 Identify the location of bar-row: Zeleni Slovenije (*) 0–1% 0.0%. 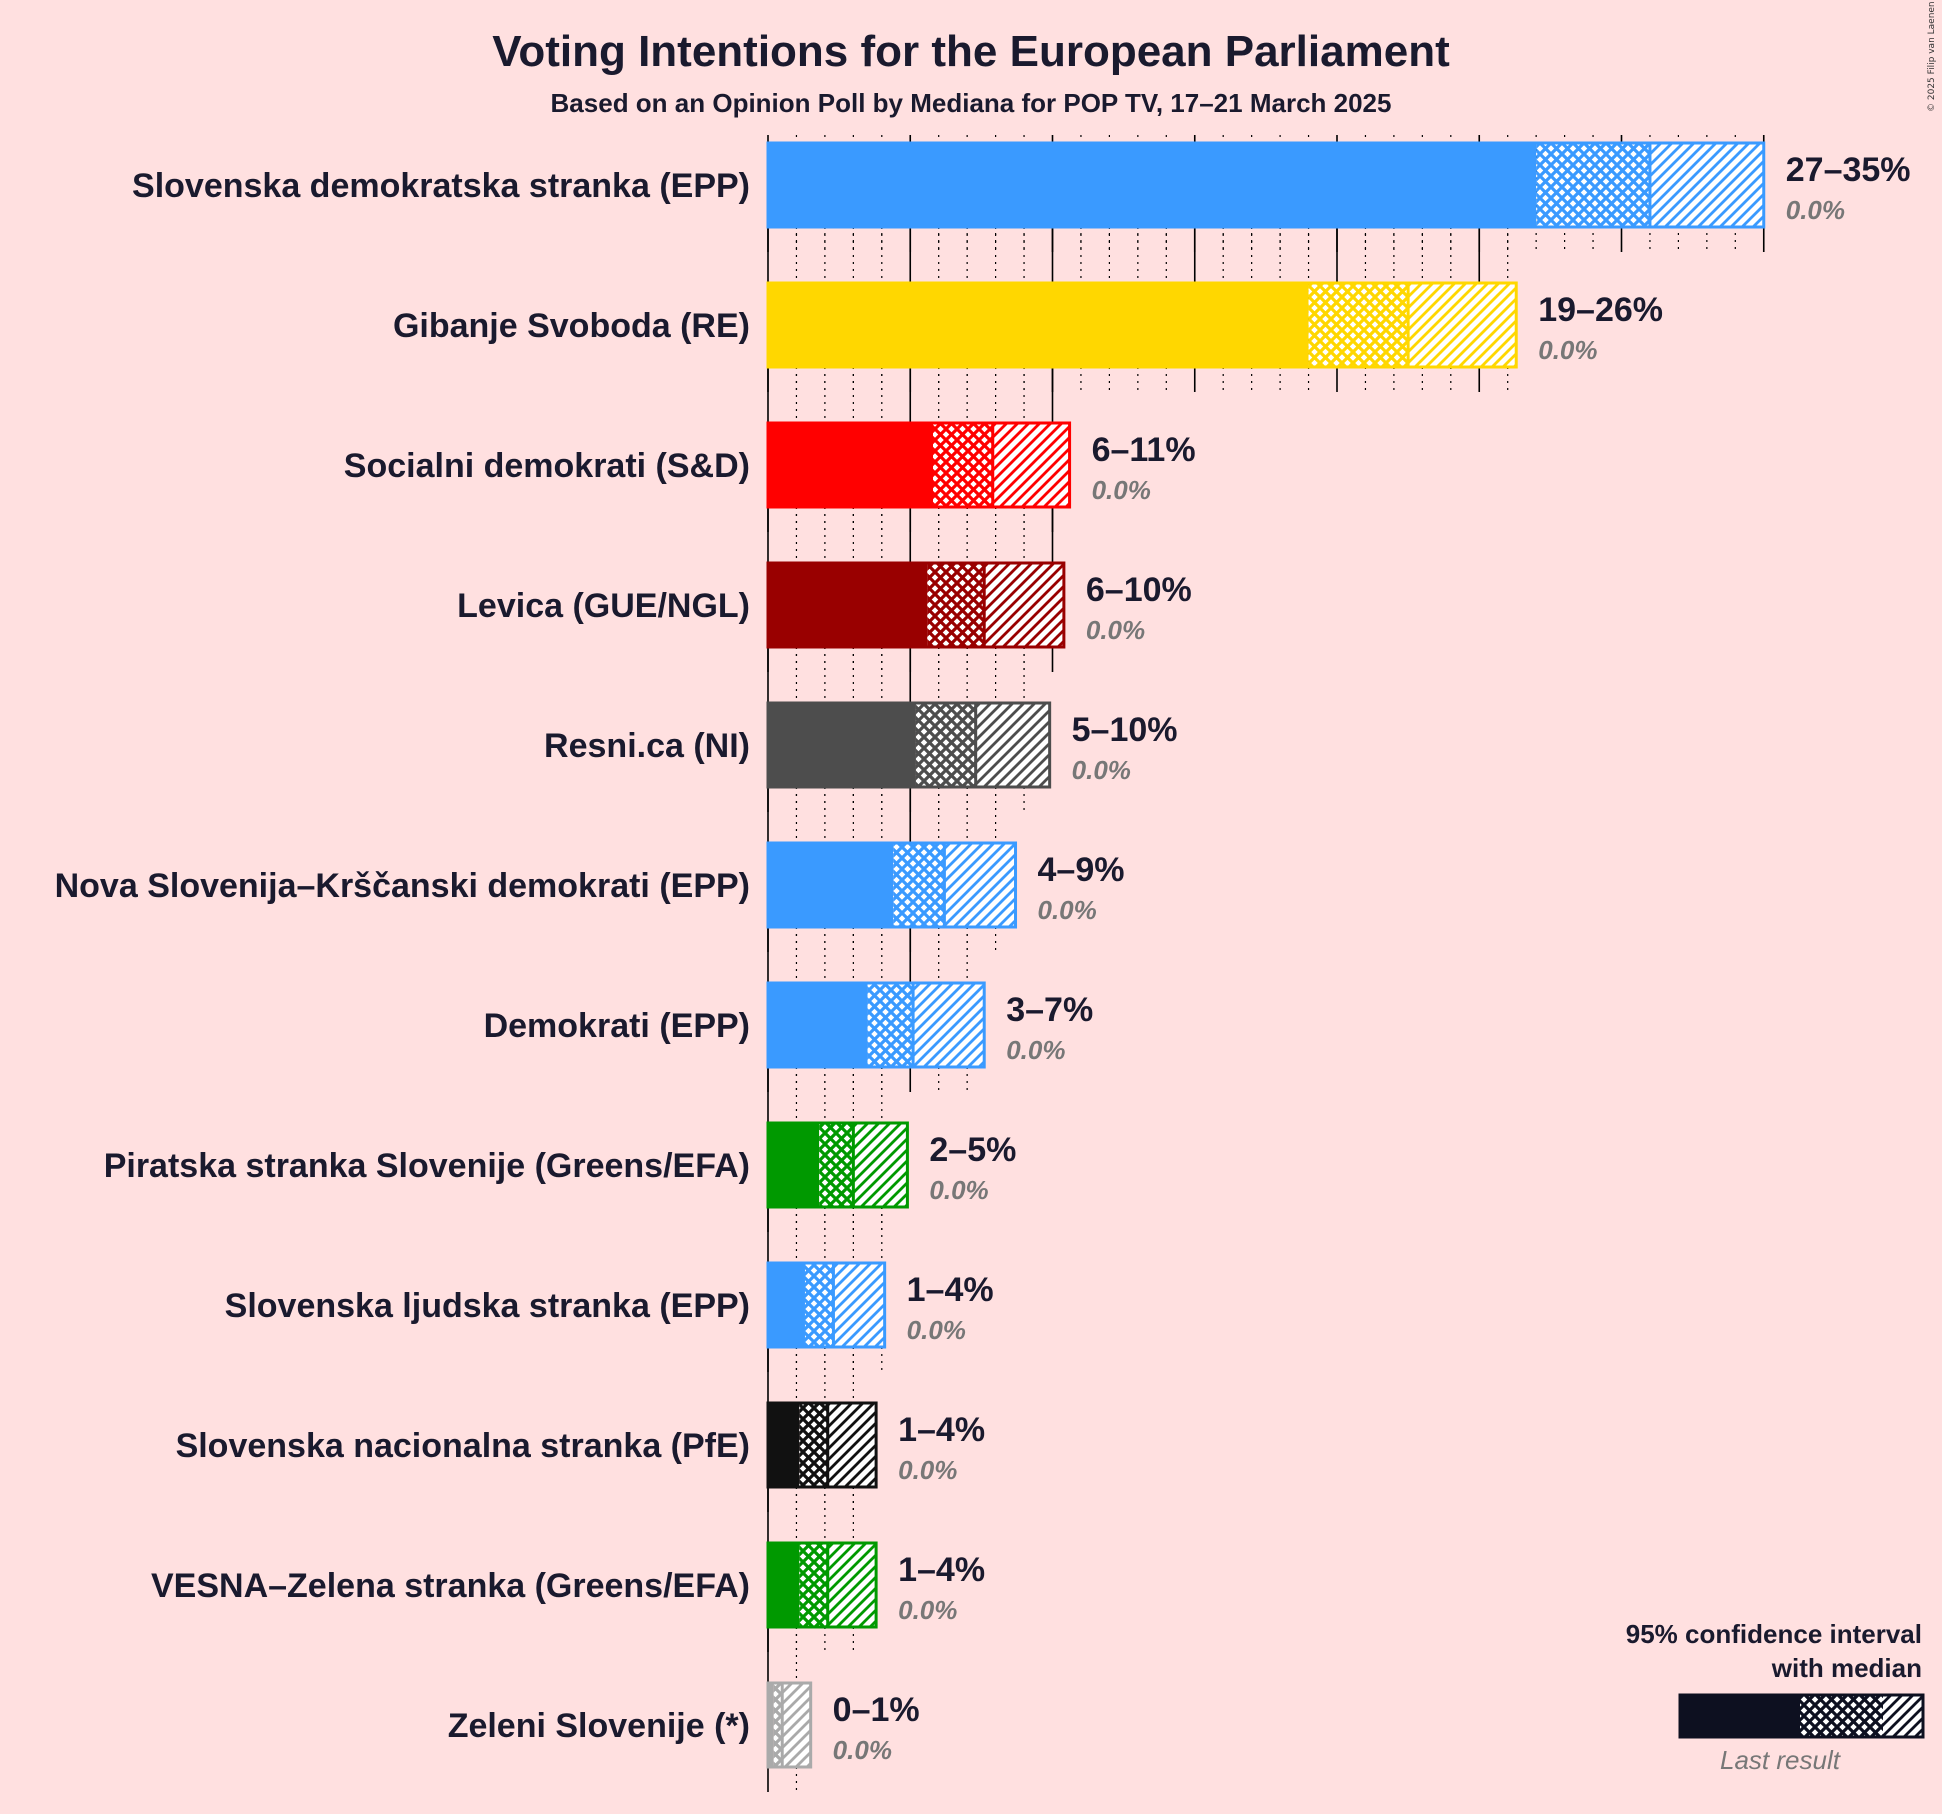
(684, 1725).